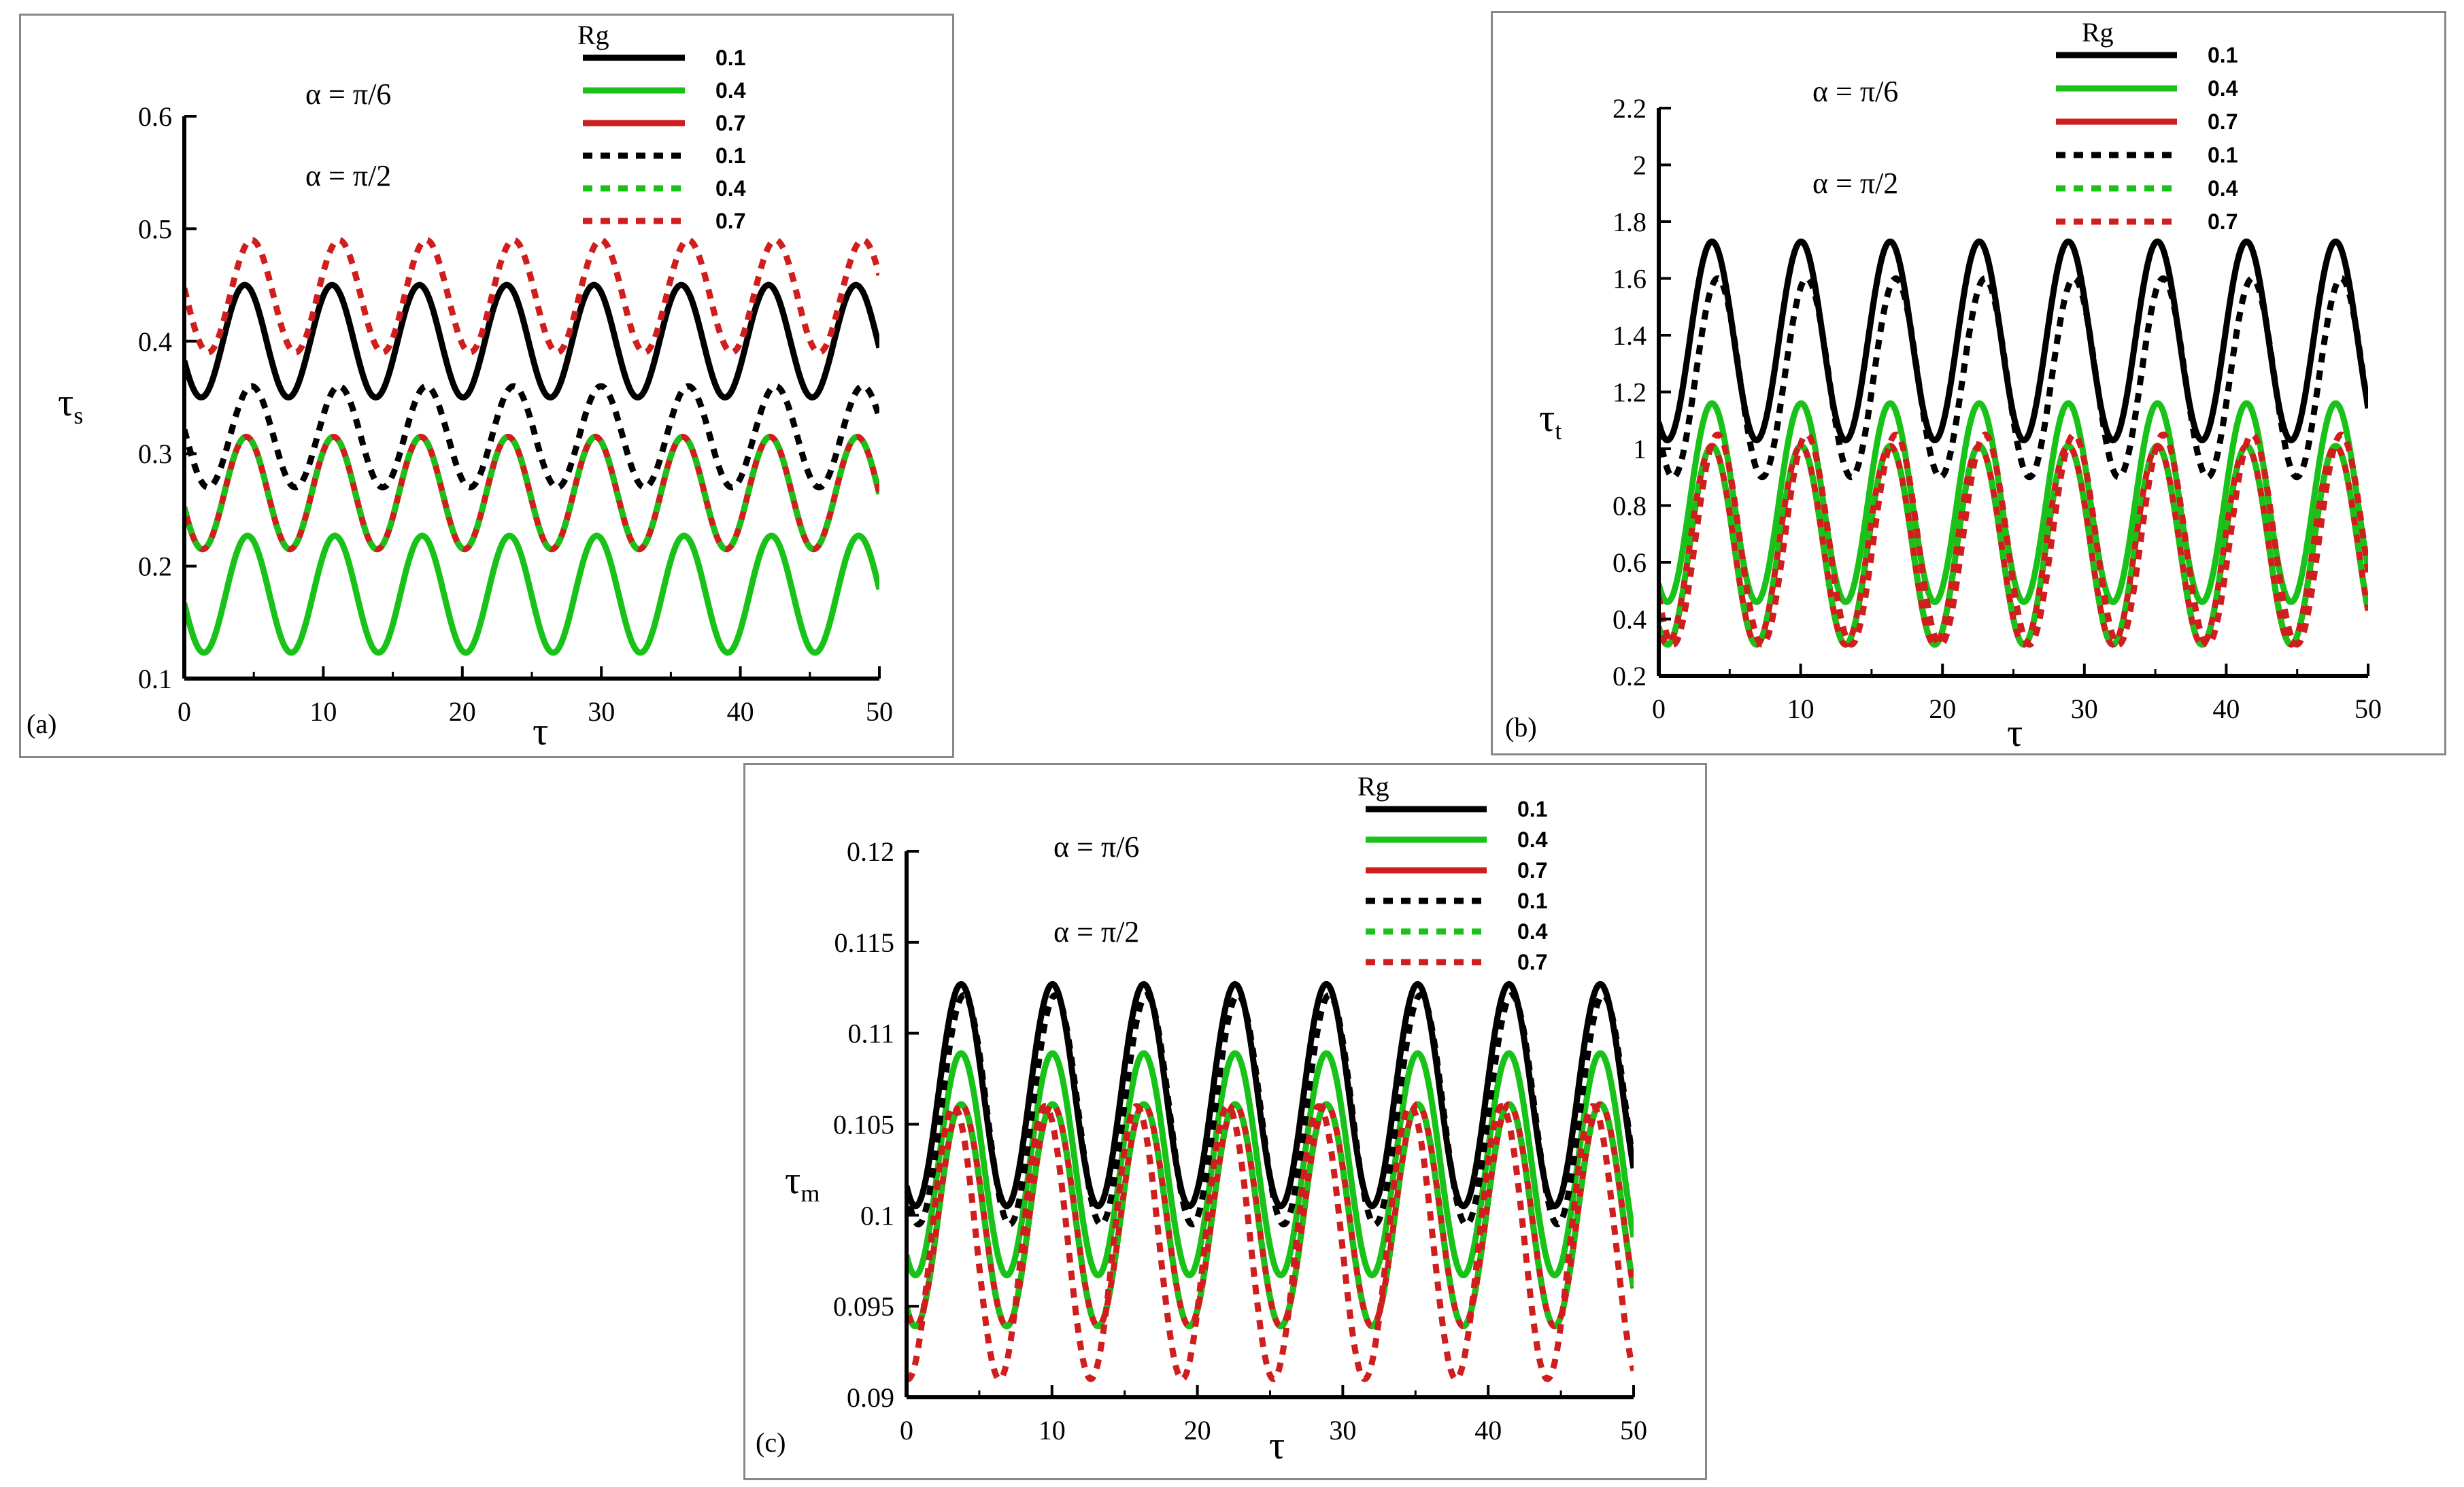  I want to click on y-tick-label: 2.2, so click(1630, 108).